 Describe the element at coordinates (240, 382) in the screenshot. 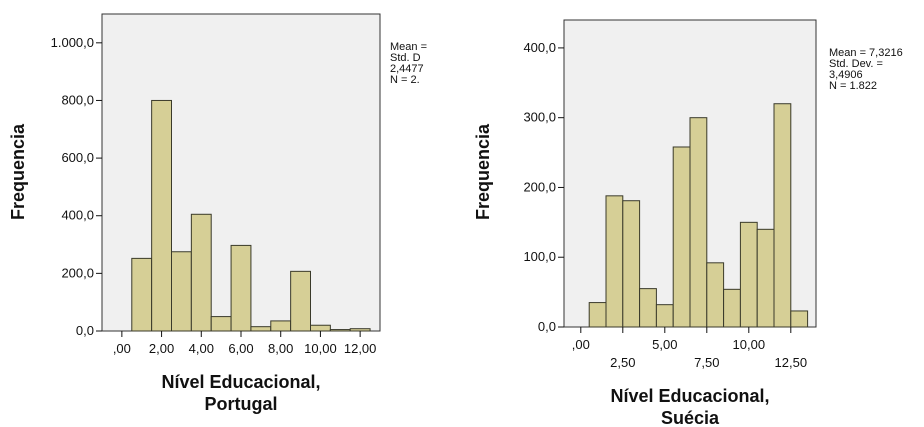

I see `x-axis-title-line1-portugal: Nível Educacional,` at that location.